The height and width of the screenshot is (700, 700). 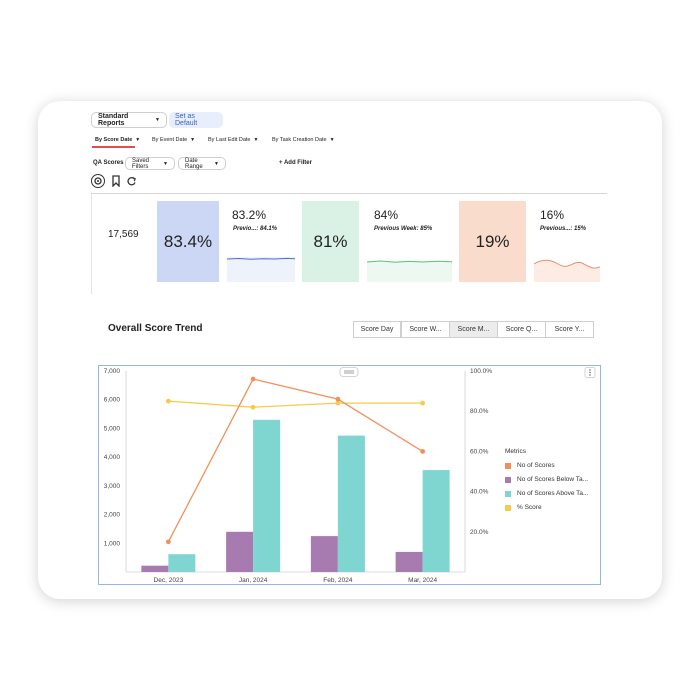 I want to click on standard-reports-dropdown: Standard Reports ▼, so click(x=129, y=120).